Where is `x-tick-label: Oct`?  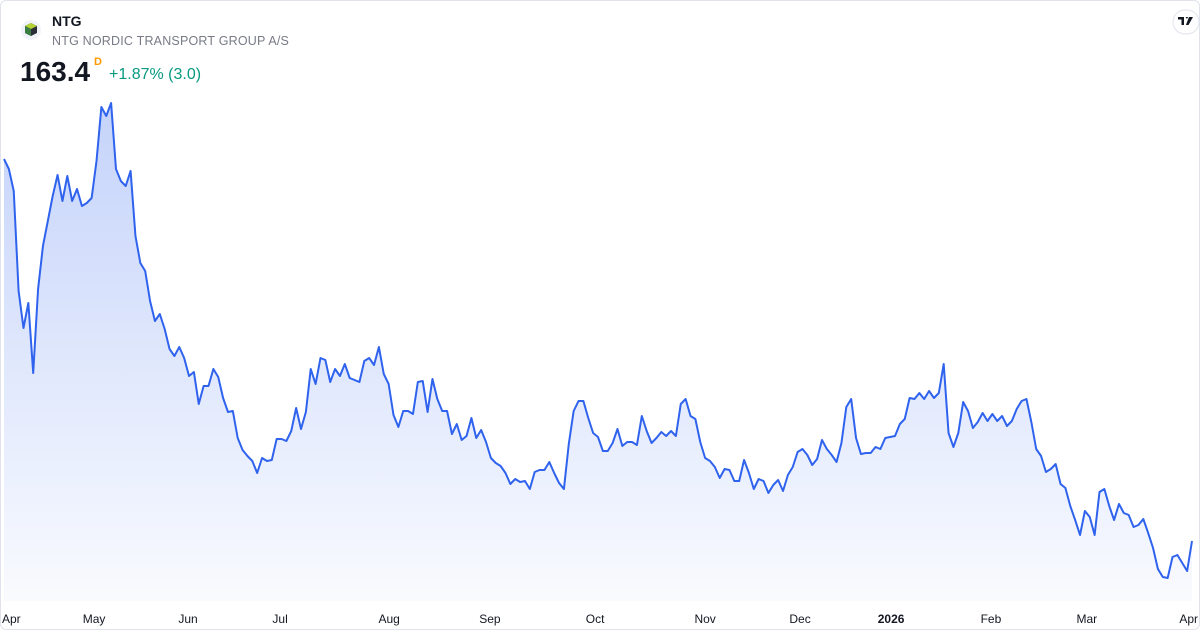
x-tick-label: Oct is located at coordinates (595, 619).